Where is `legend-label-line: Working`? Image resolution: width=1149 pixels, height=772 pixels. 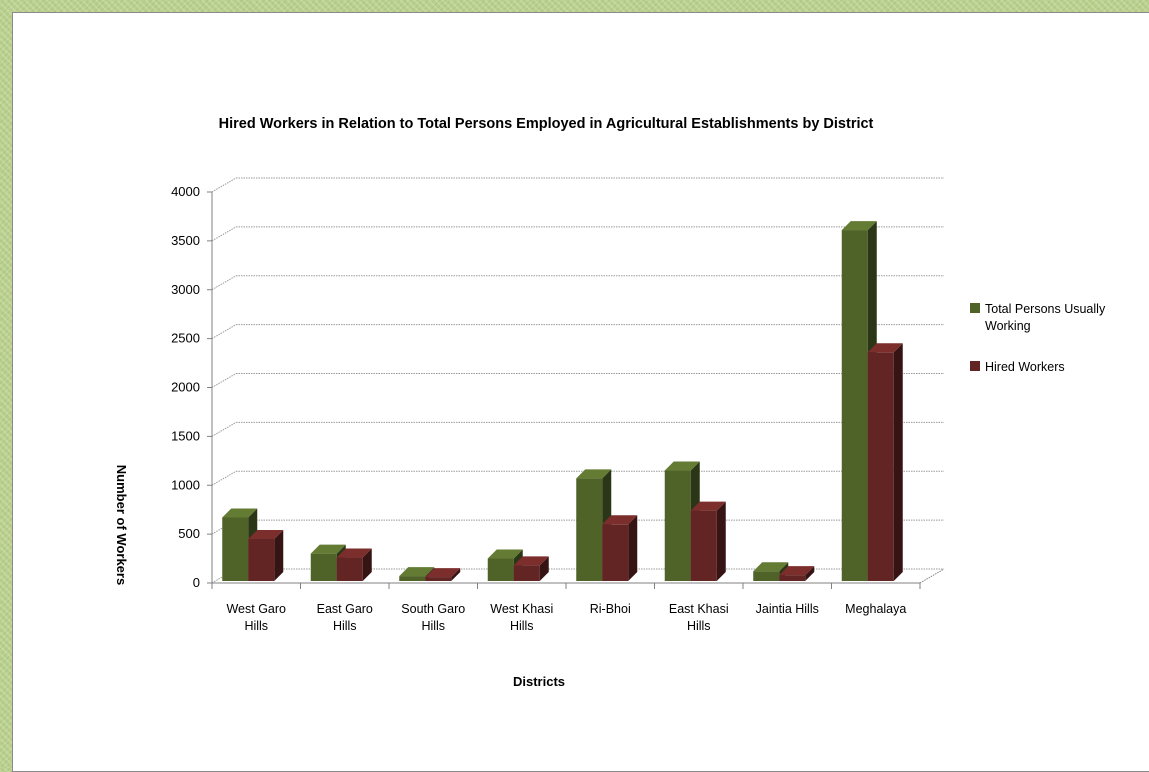
legend-label-line: Working is located at coordinates (1008, 326).